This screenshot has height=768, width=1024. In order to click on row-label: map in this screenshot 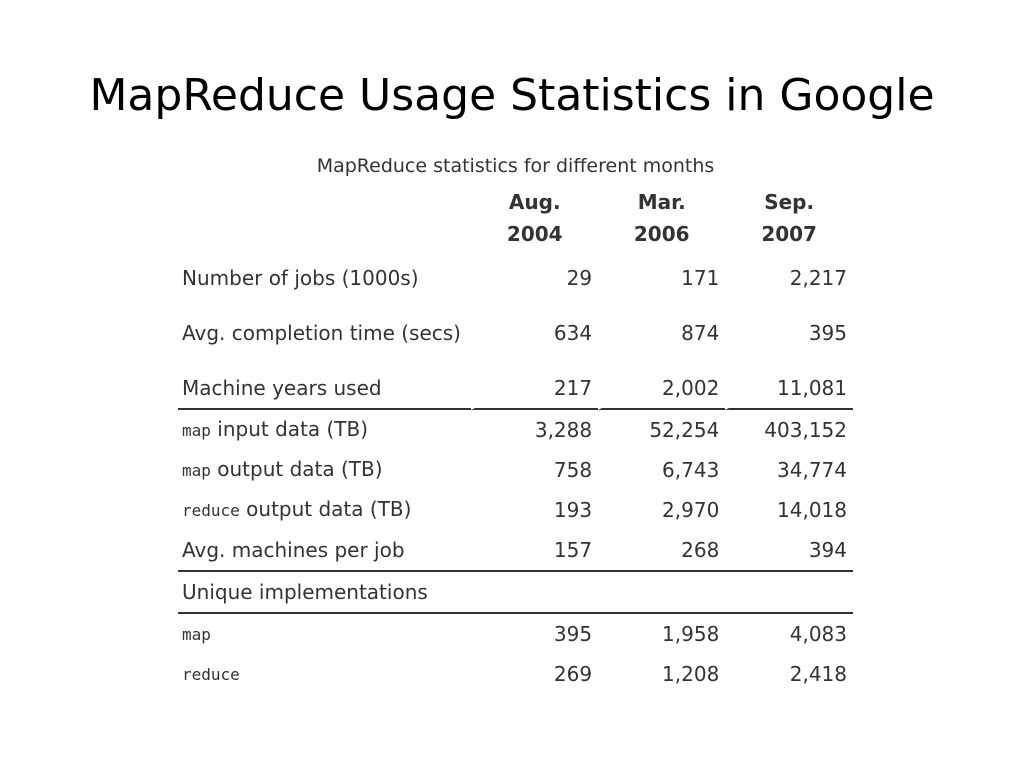, I will do `click(324, 634)`.